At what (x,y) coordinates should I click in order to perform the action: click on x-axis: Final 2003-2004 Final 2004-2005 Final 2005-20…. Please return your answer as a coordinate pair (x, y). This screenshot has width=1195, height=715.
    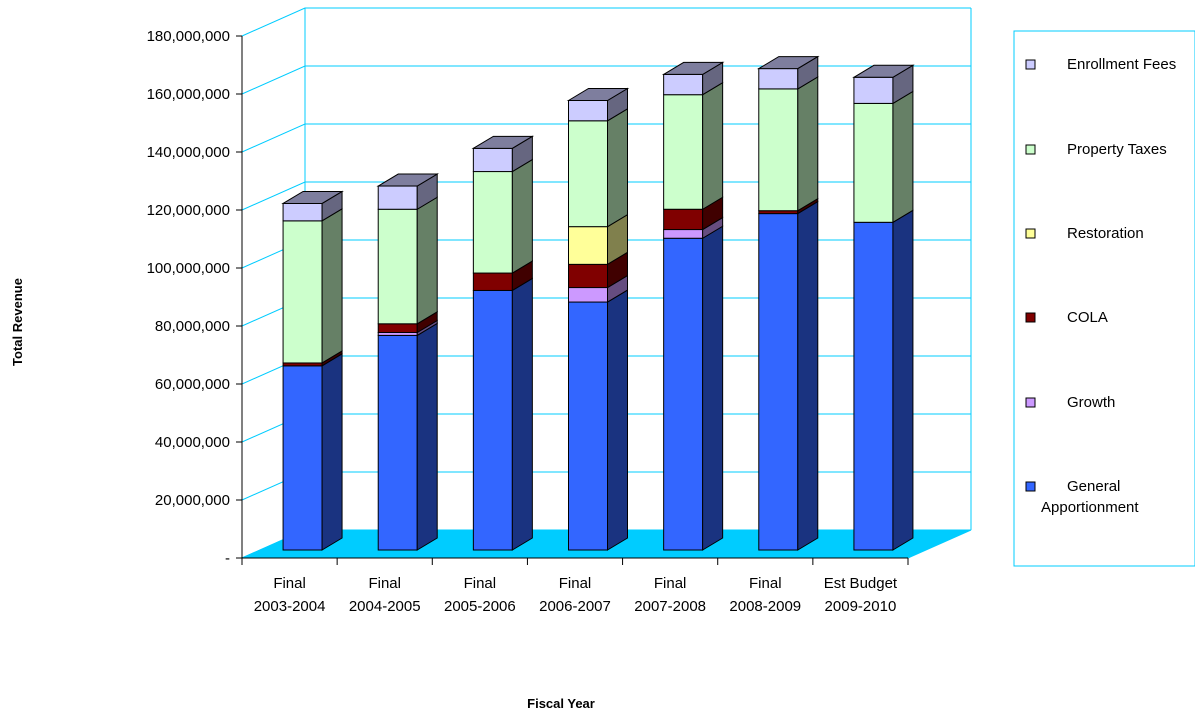
    Looking at the image, I should click on (575, 586).